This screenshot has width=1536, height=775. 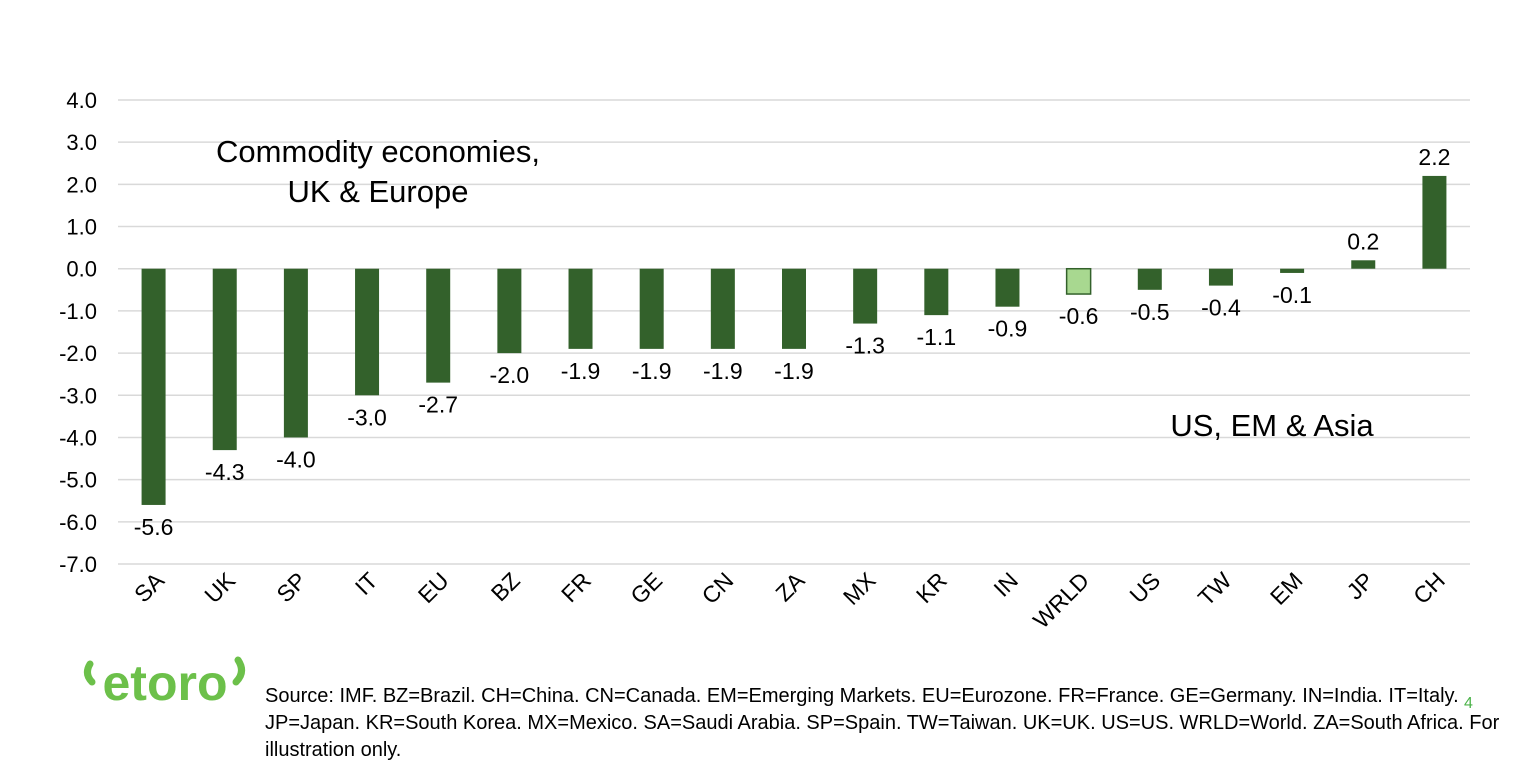 What do you see at coordinates (1434, 157) in the screenshot?
I see `data-label-ch: 2.2` at bounding box center [1434, 157].